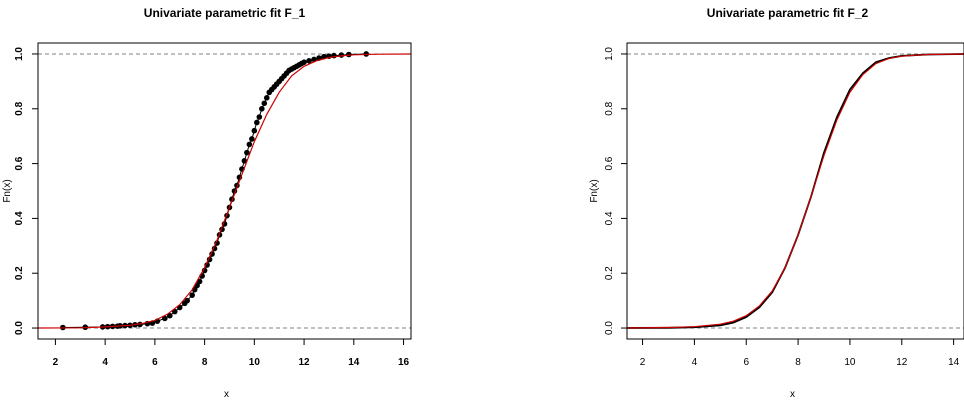 The width and height of the screenshot is (964, 402). Describe the element at coordinates (225, 13) in the screenshot. I see `chart-title: Univariate parametric fit F_1` at that location.